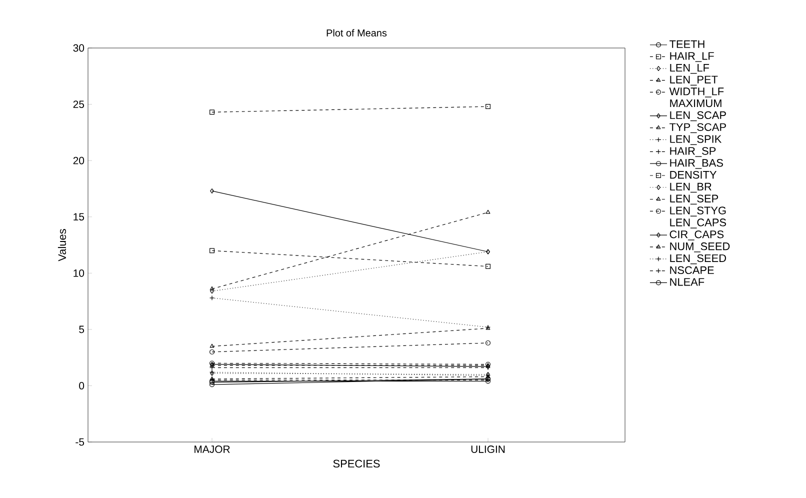 The width and height of the screenshot is (806, 498). What do you see at coordinates (696, 103) in the screenshot?
I see `legend-label: MAXIMUM` at bounding box center [696, 103].